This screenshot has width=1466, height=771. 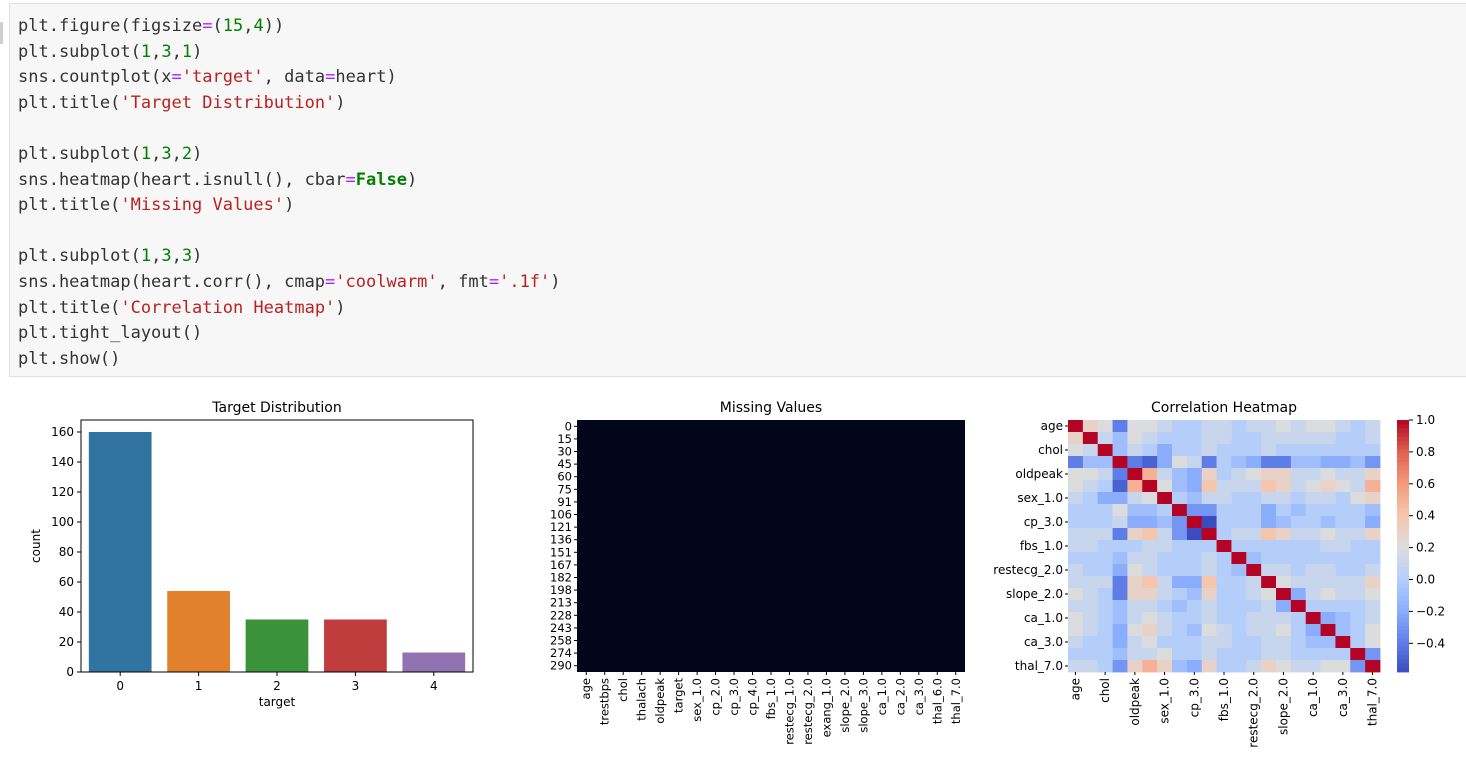 What do you see at coordinates (564, 464) in the screenshot?
I see `row-label: 45` at bounding box center [564, 464].